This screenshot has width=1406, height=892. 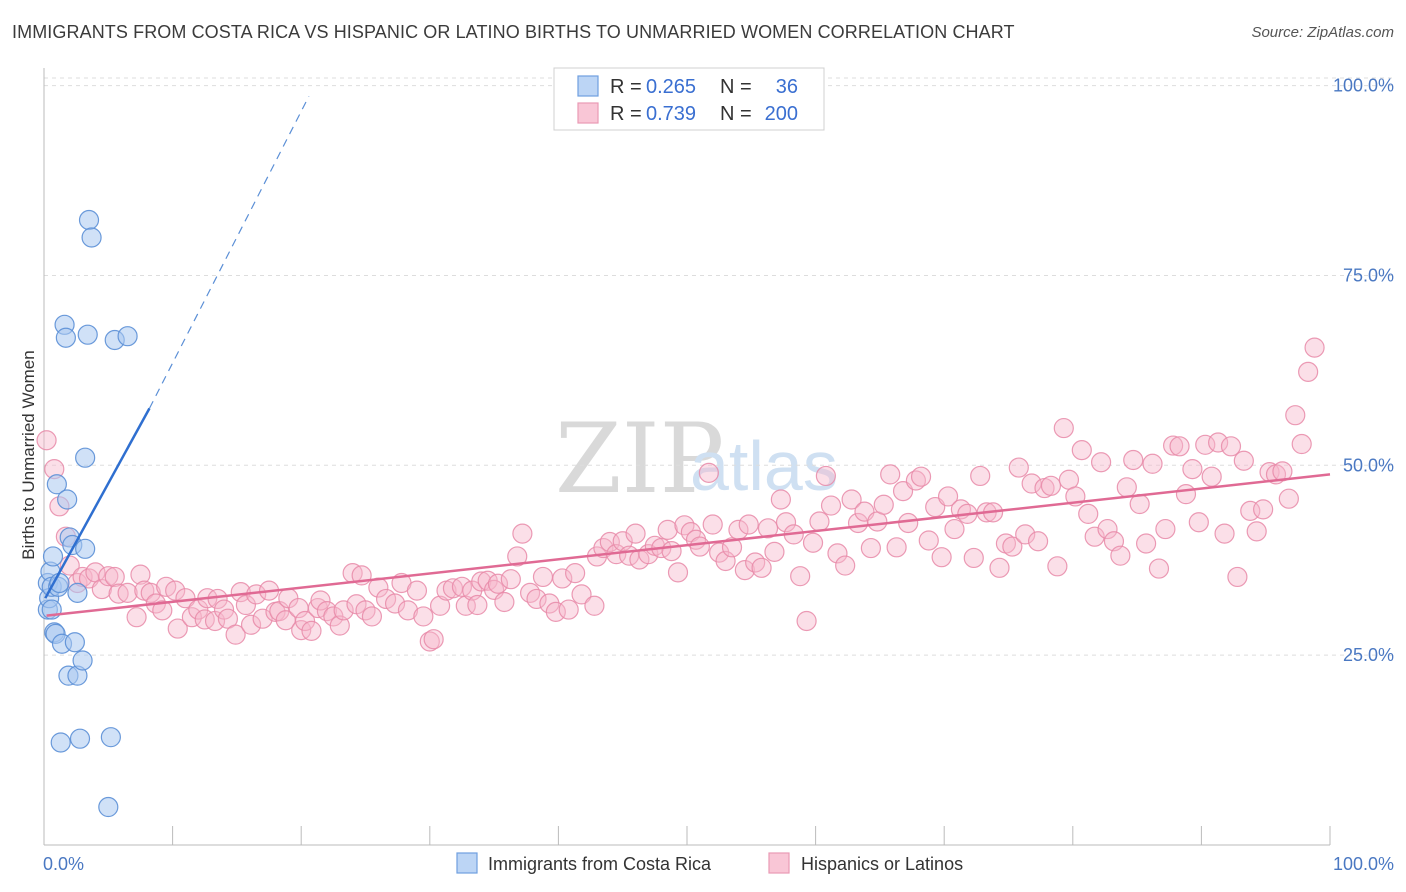 I want to click on bottom-legend-label-1: Immigrants from Costa Rica, so click(x=600, y=864).